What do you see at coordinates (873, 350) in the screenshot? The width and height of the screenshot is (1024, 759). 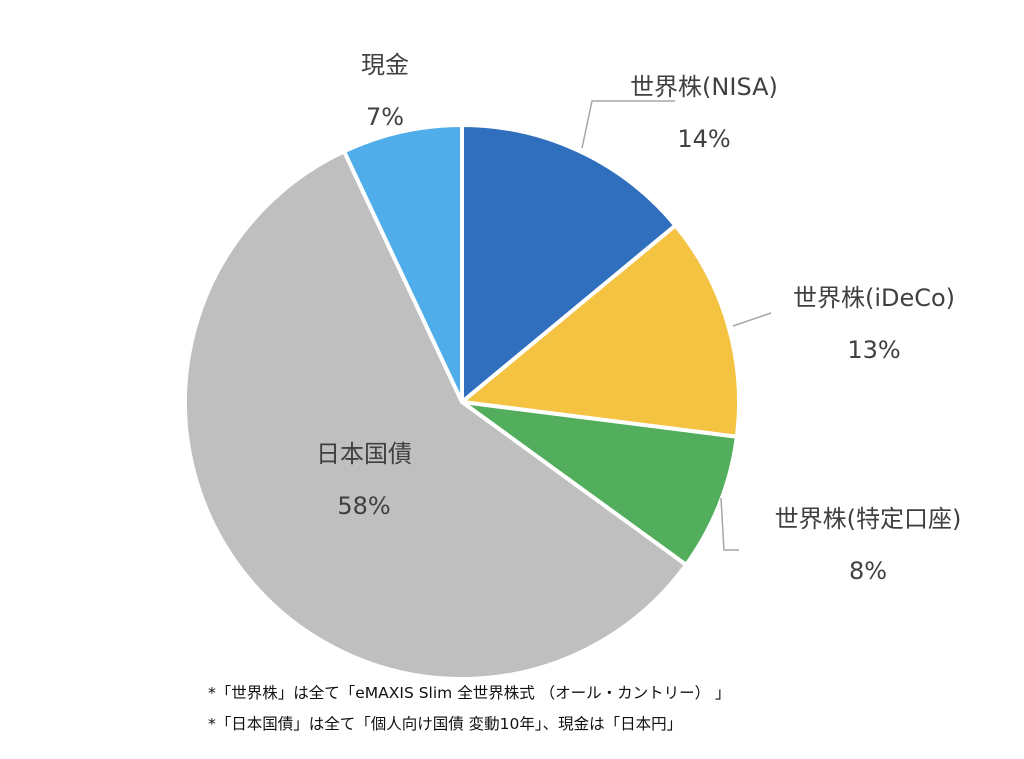 I see `slice-percent-1: 13%` at bounding box center [873, 350].